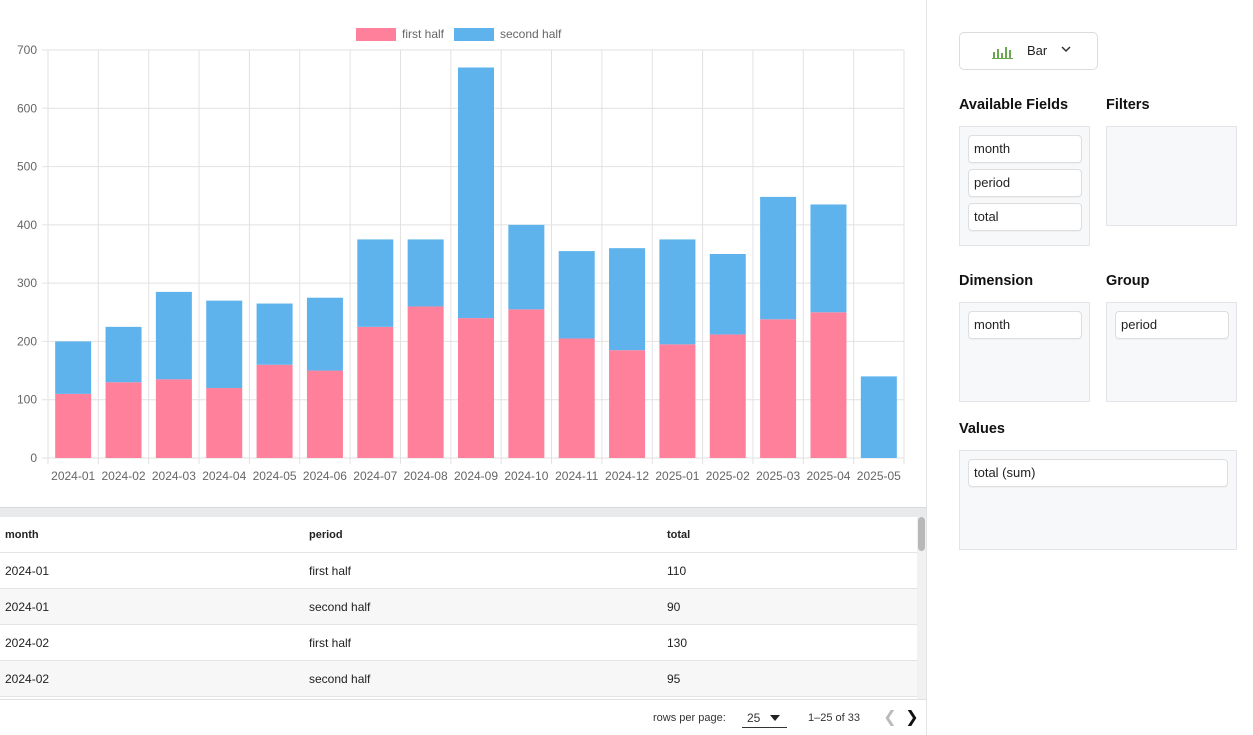 This screenshot has height=735, width=1253. I want to click on x-tick-label: 2025-01, so click(677, 476).